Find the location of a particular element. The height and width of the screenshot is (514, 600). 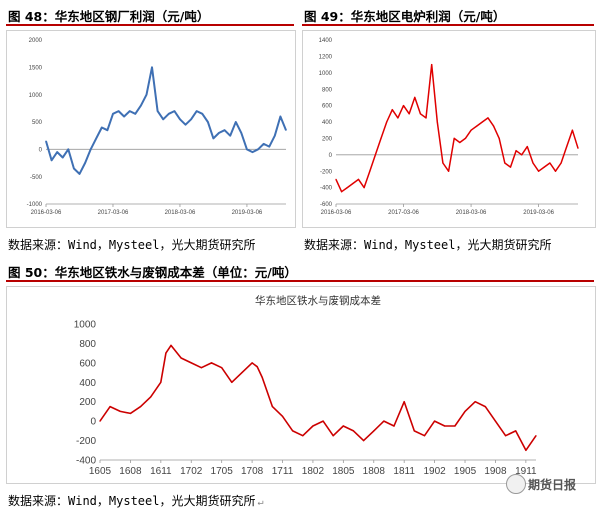

fig49-title: 图 49：华东地区电炉利润（元/吨） is located at coordinates (405, 16).